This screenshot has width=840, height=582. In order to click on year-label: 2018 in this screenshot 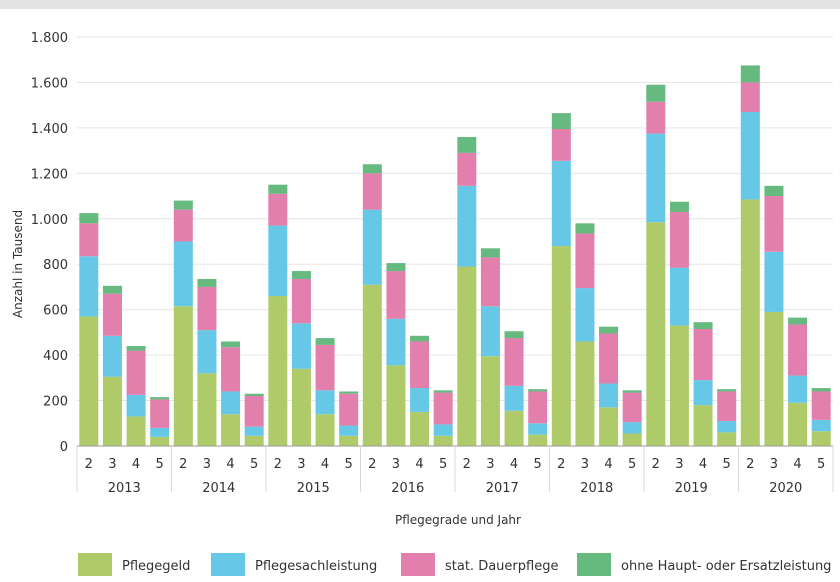, I will do `click(596, 488)`.